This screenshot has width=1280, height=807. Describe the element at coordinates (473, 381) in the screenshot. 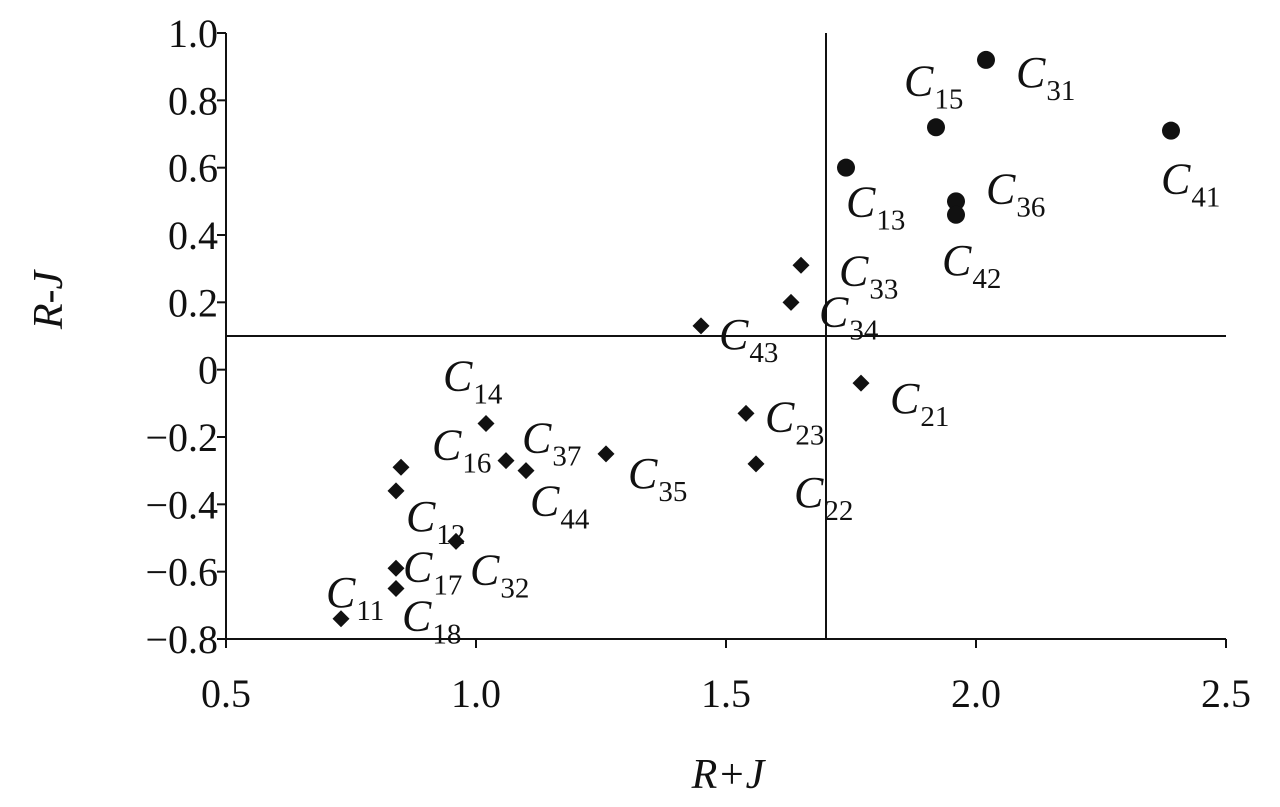

I see `point-label-c14: C14` at that location.